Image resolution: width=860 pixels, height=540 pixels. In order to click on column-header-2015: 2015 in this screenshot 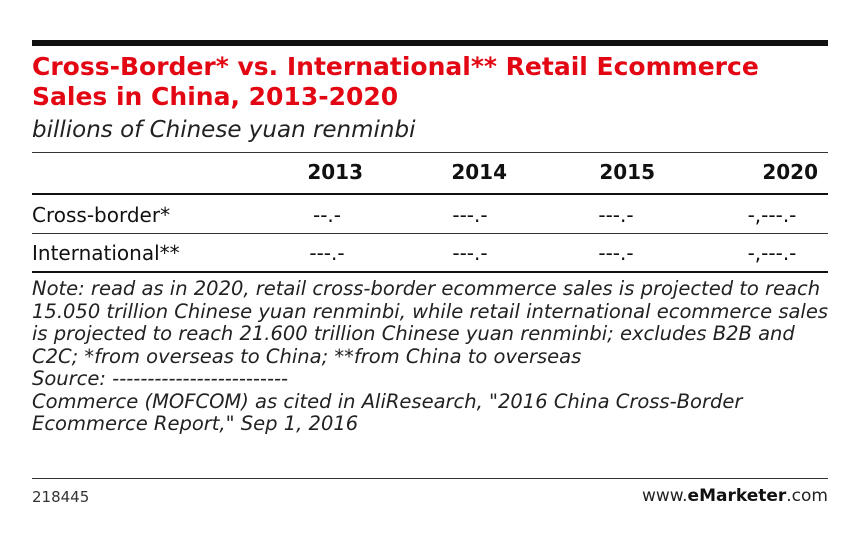, I will do `click(627, 172)`.